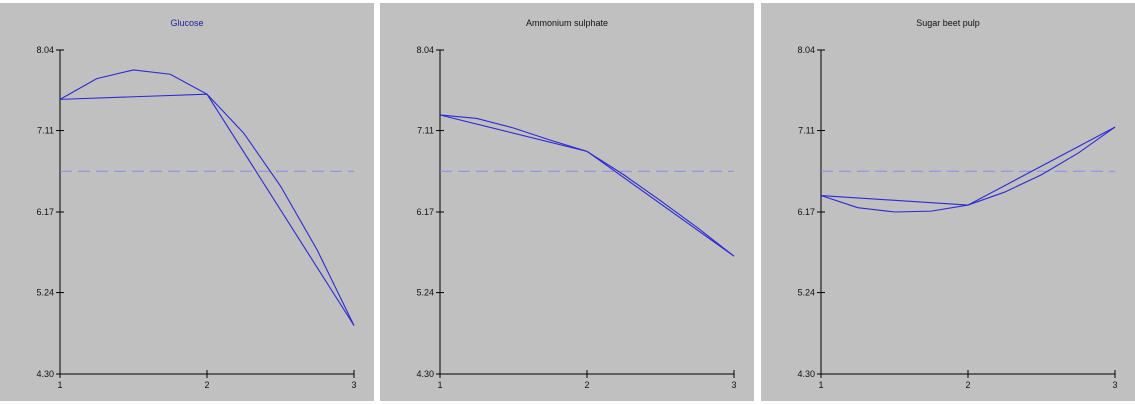 The image size is (1135, 404). Describe the element at coordinates (187, 23) in the screenshot. I see `glucose-title: Glucose` at that location.